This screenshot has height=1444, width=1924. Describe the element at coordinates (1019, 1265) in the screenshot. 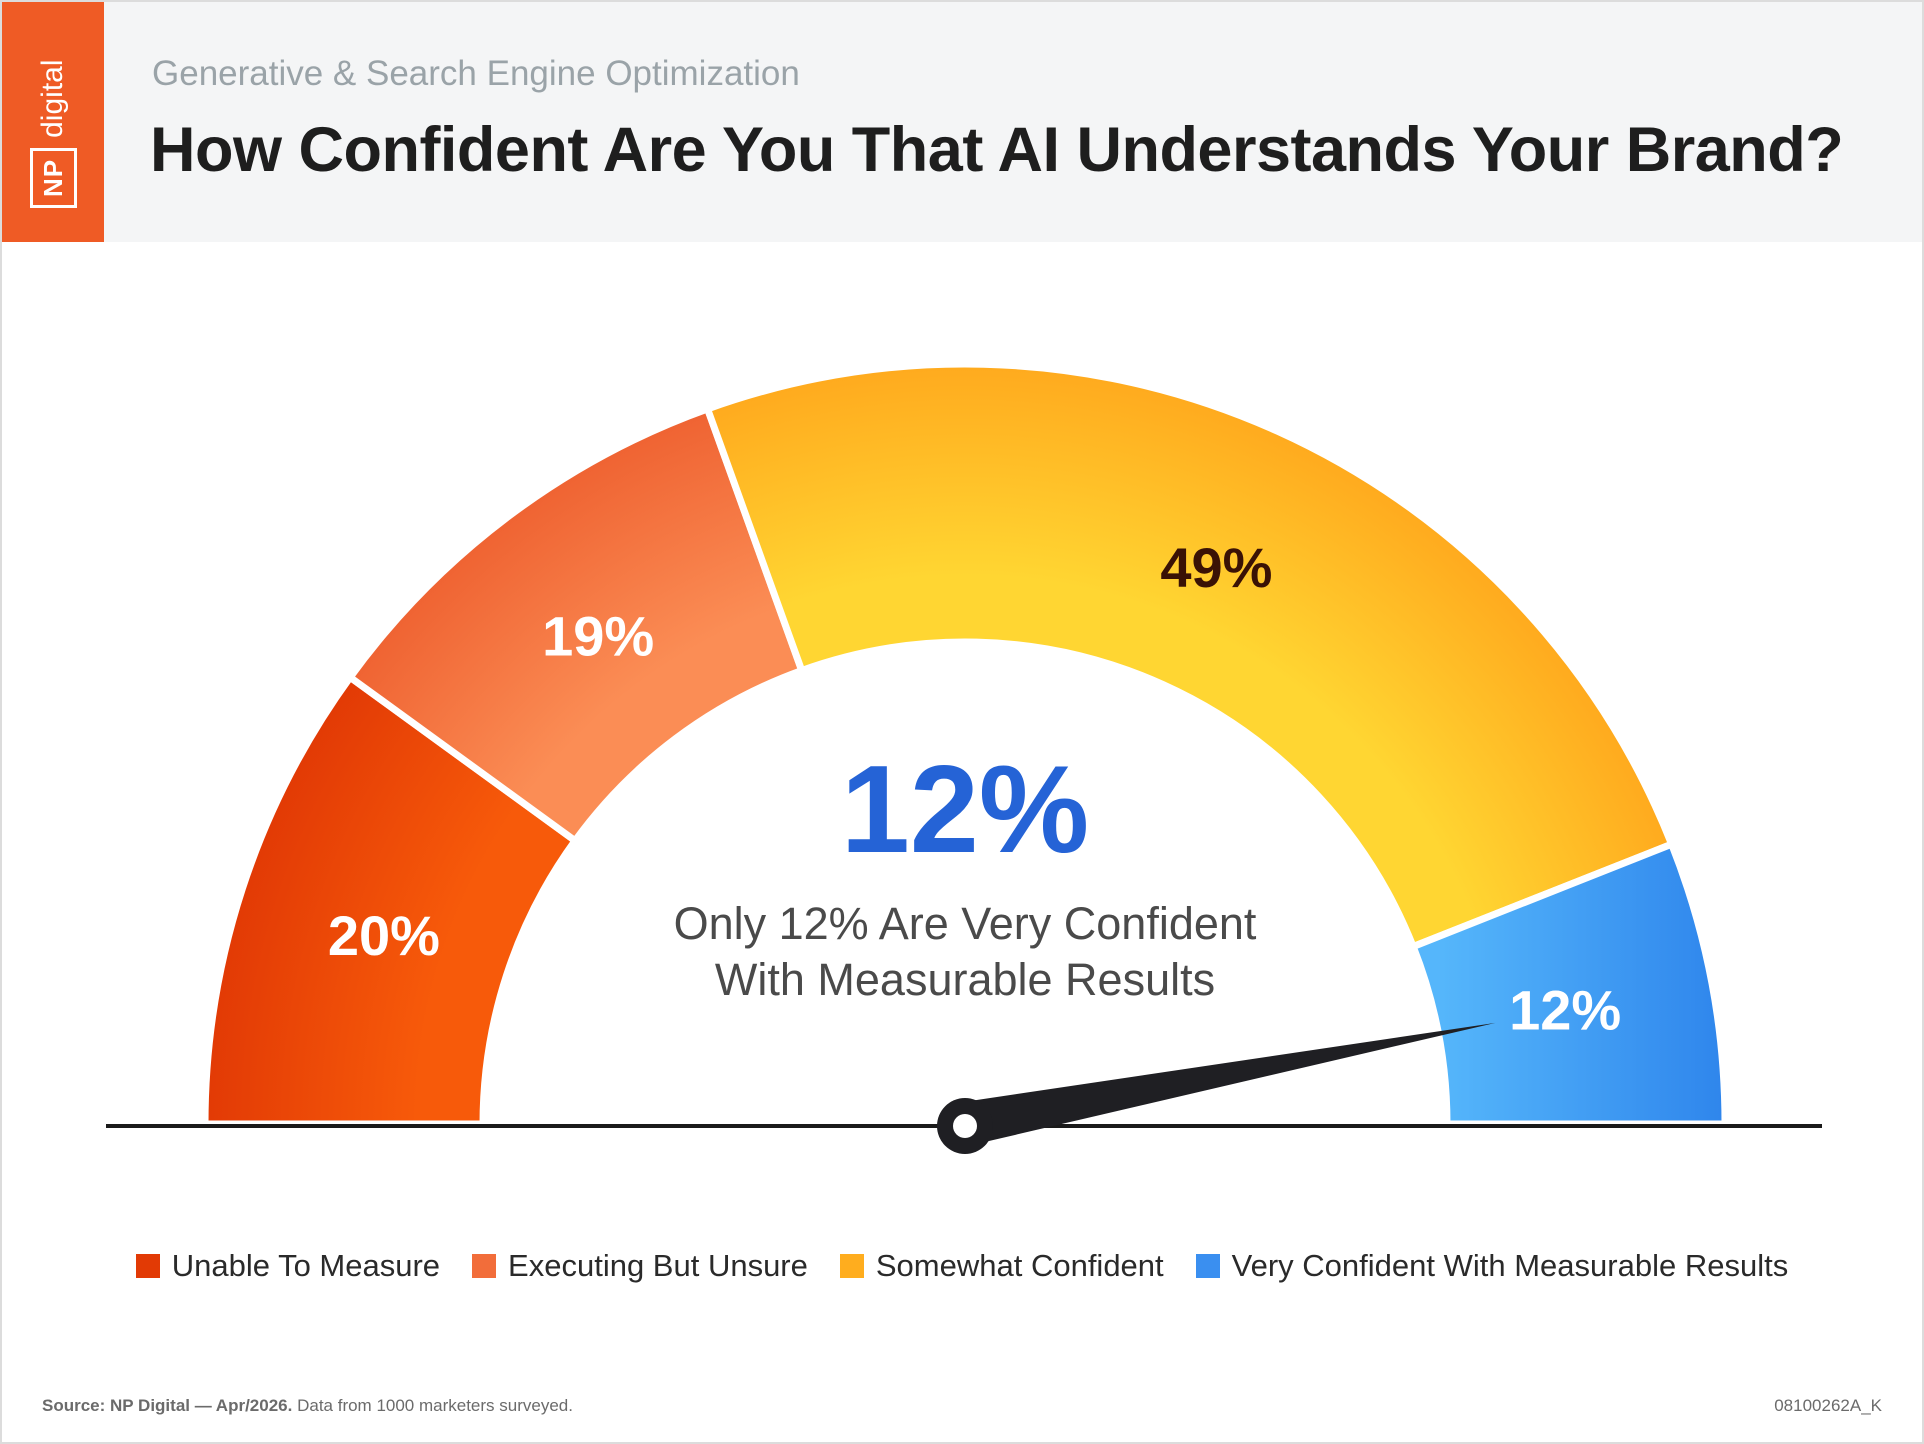

I see `legend-label: Somewhat Confident` at that location.